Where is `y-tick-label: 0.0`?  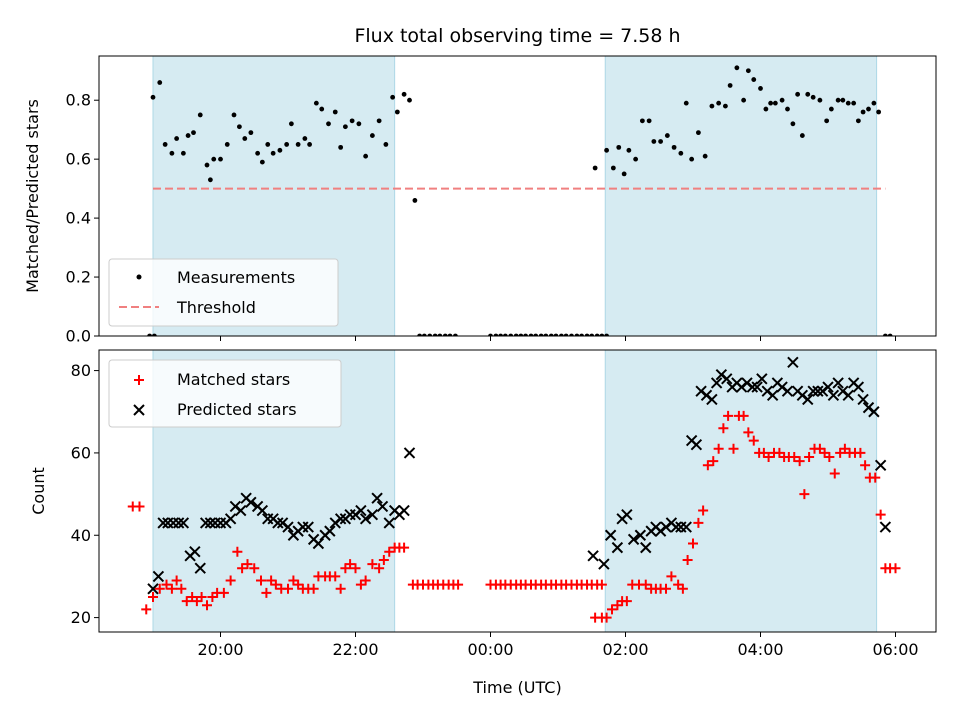
y-tick-label: 0.0 is located at coordinates (78, 336).